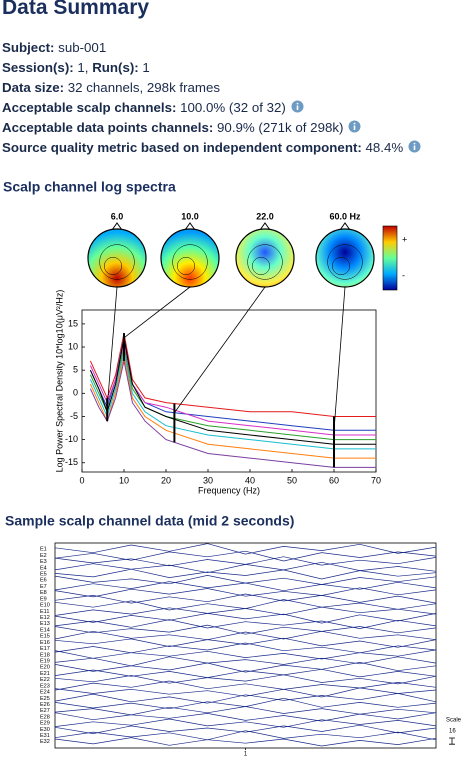 The height and width of the screenshot is (758, 474). Describe the element at coordinates (28, 47) in the screenshot. I see `field-label: Subject:` at that location.